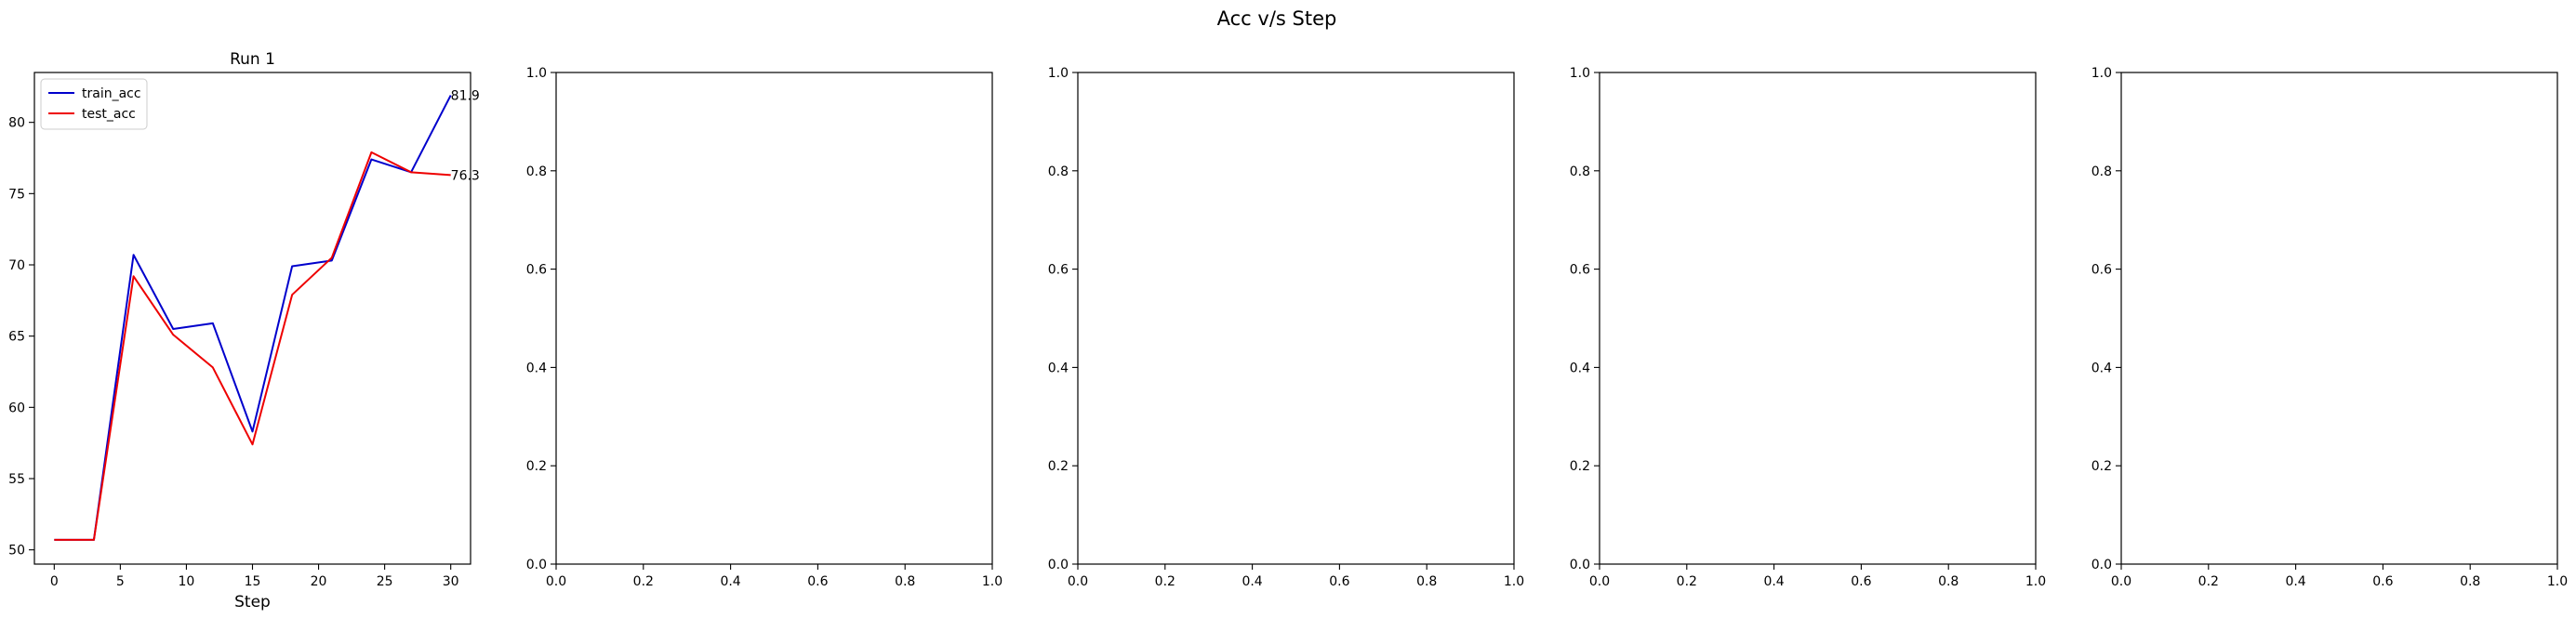 This screenshot has height=618, width=2576. I want to click on y-tick-label: 65, so click(16, 337).